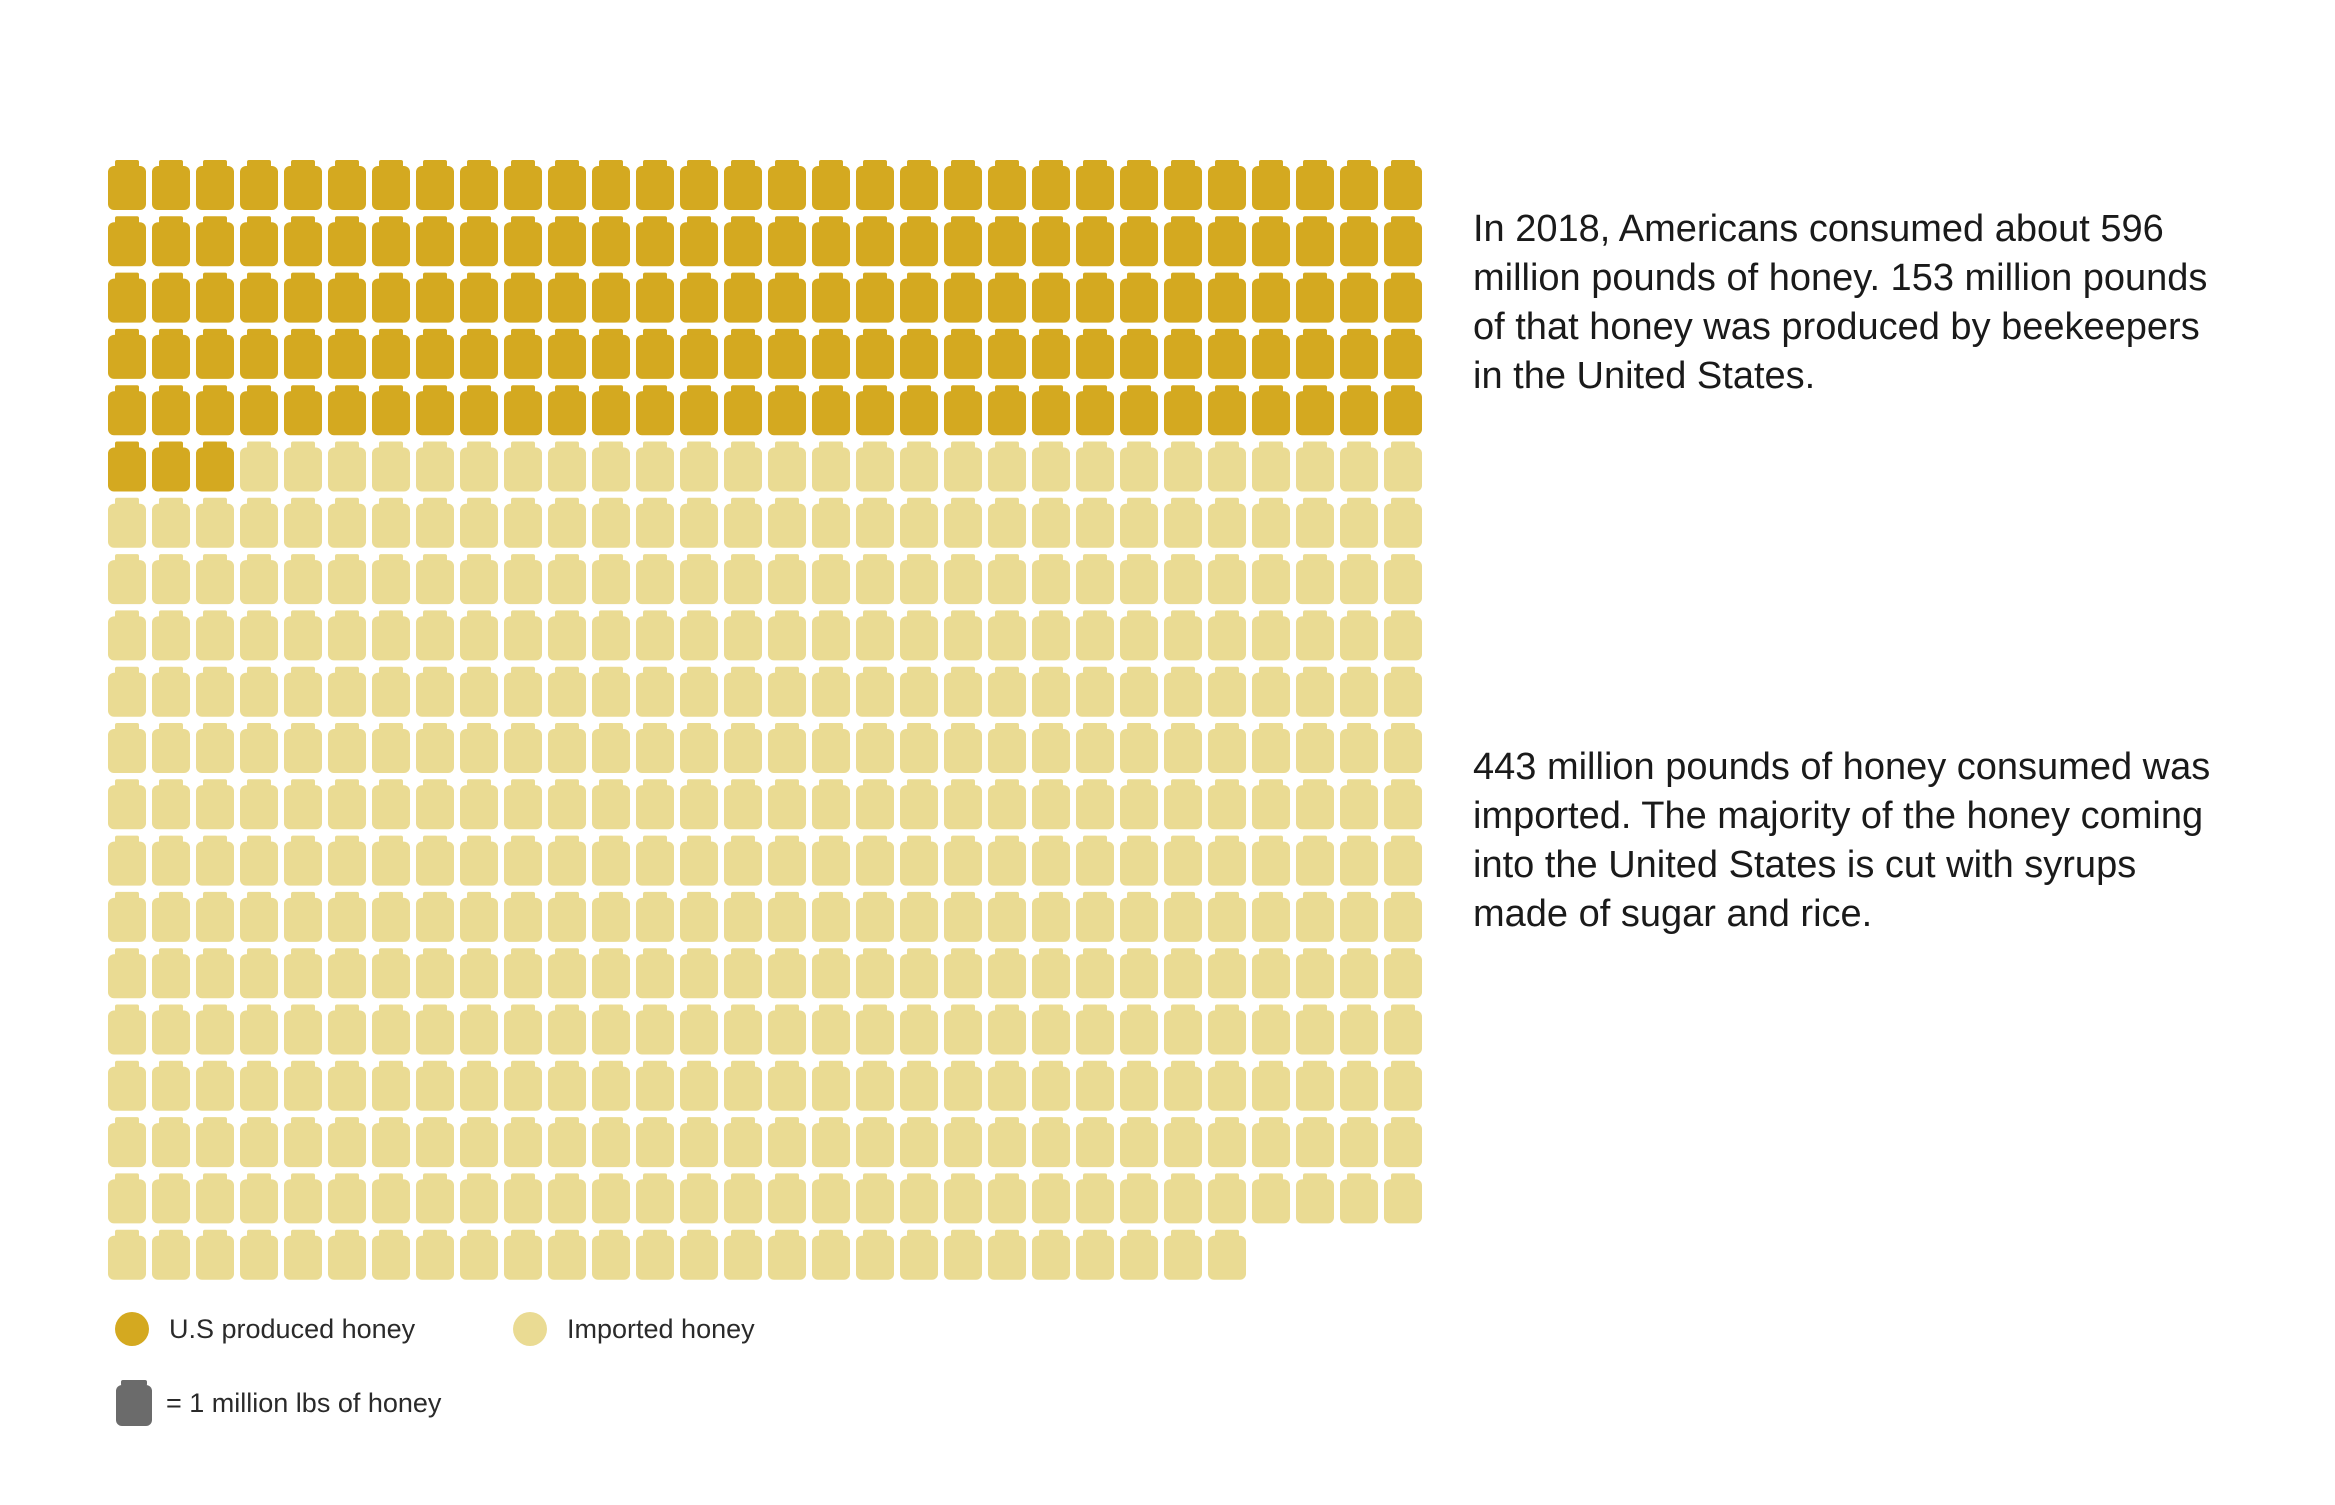 The width and height of the screenshot is (2335, 1505). I want to click on legend-item-imported: Imported honey, so click(634, 1329).